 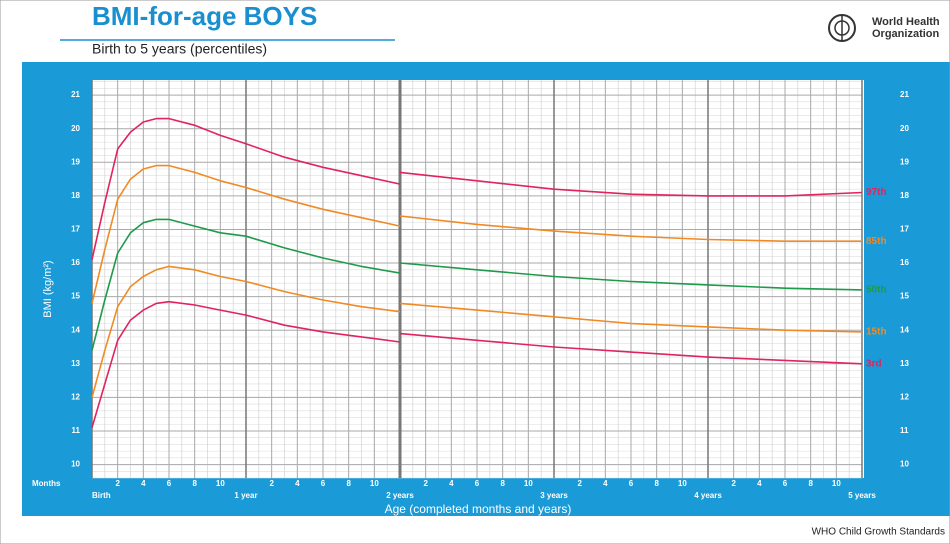 What do you see at coordinates (904, 128) in the screenshot?
I see `y2-tick-label: 20` at bounding box center [904, 128].